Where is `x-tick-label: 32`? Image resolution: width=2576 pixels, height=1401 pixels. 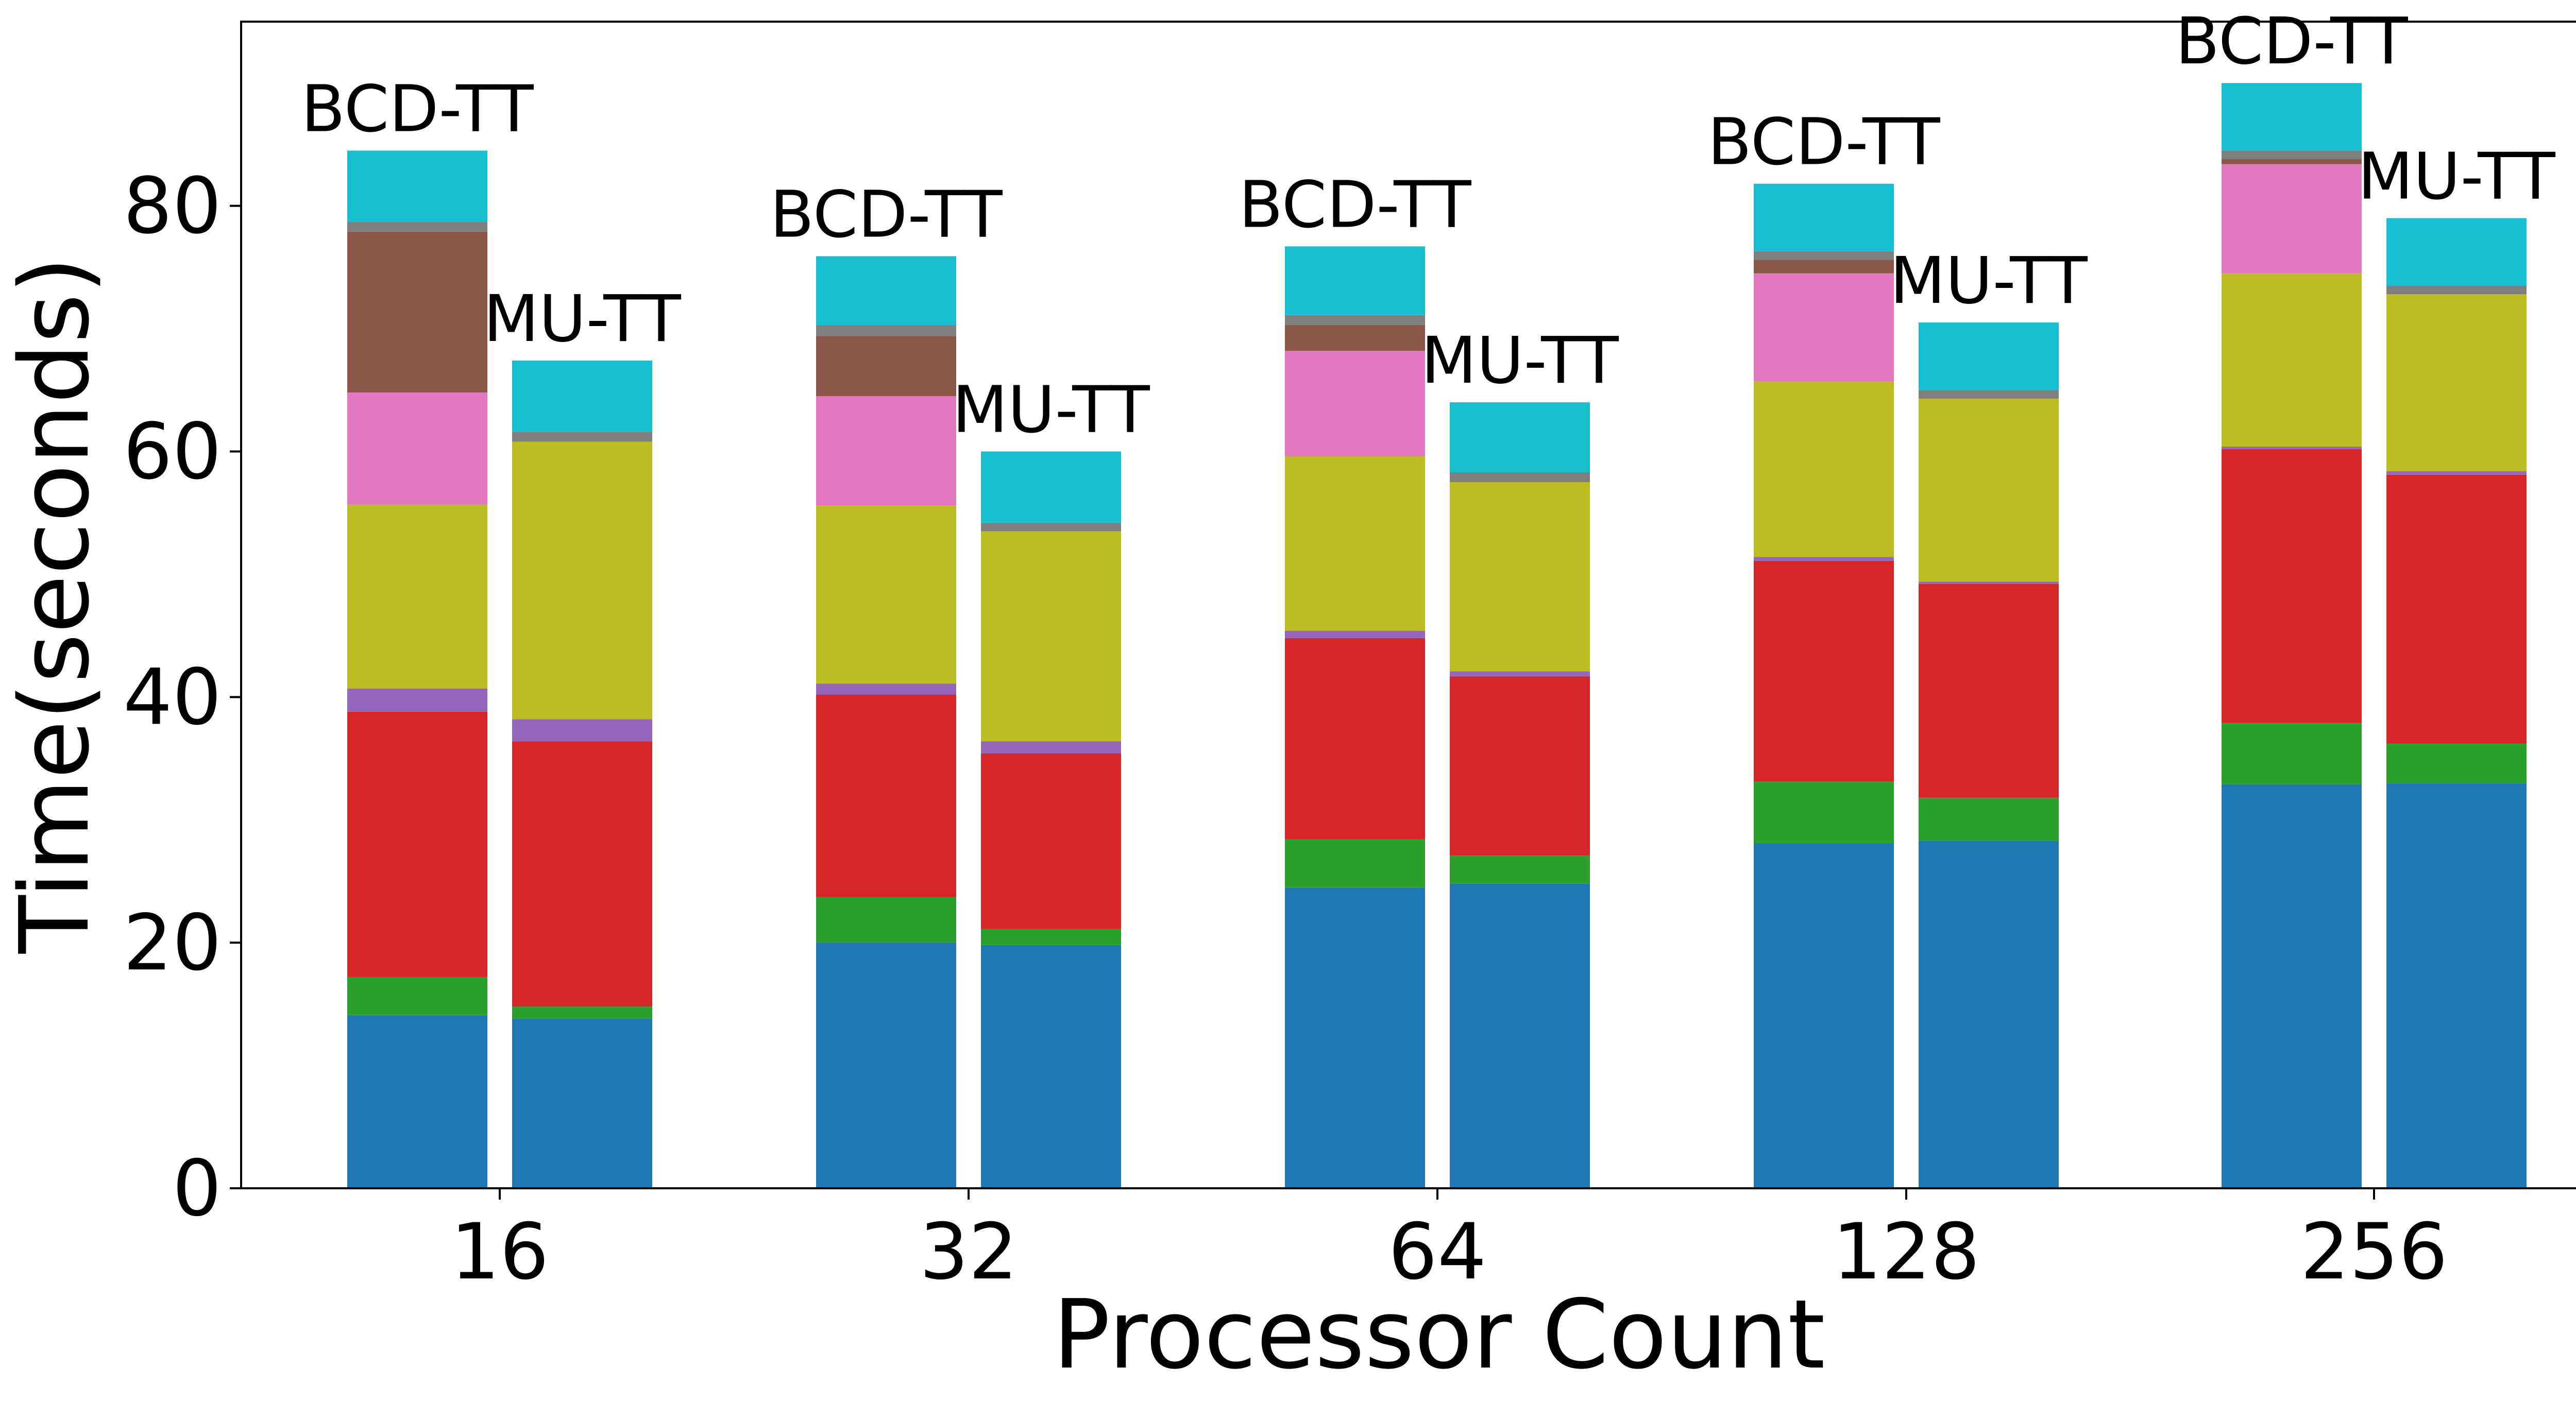 x-tick-label: 32 is located at coordinates (969, 1252).